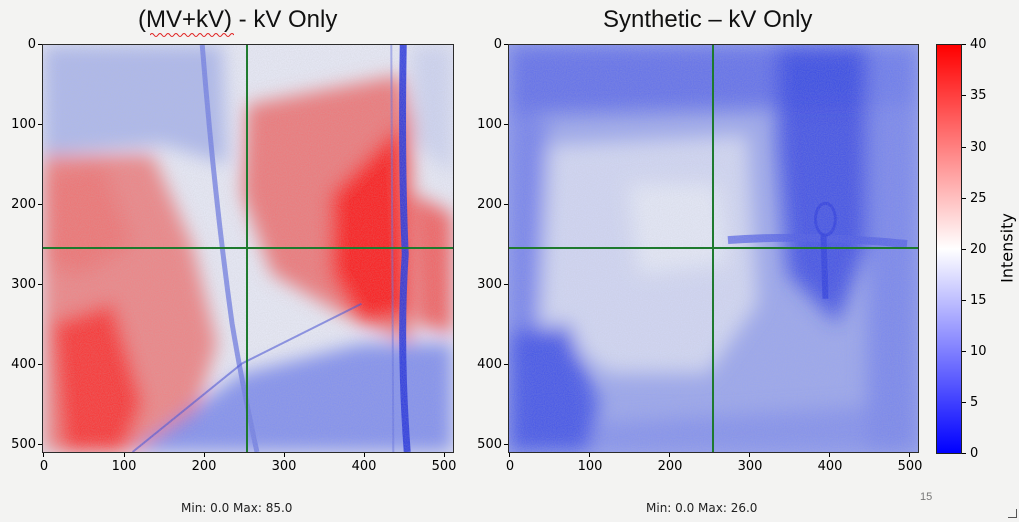 The width and height of the screenshot is (1019, 522). Describe the element at coordinates (974, 402) in the screenshot. I see `colorbar-tick-label: 5` at that location.